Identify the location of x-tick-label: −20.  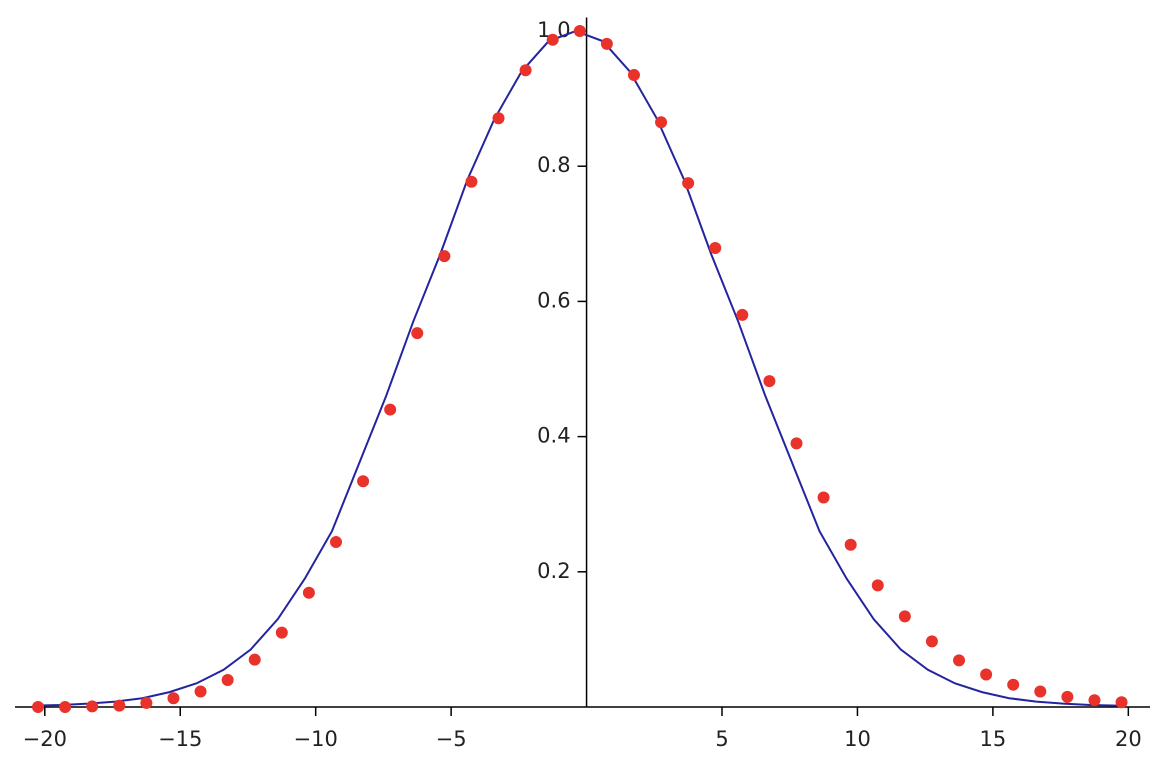
(45, 739).